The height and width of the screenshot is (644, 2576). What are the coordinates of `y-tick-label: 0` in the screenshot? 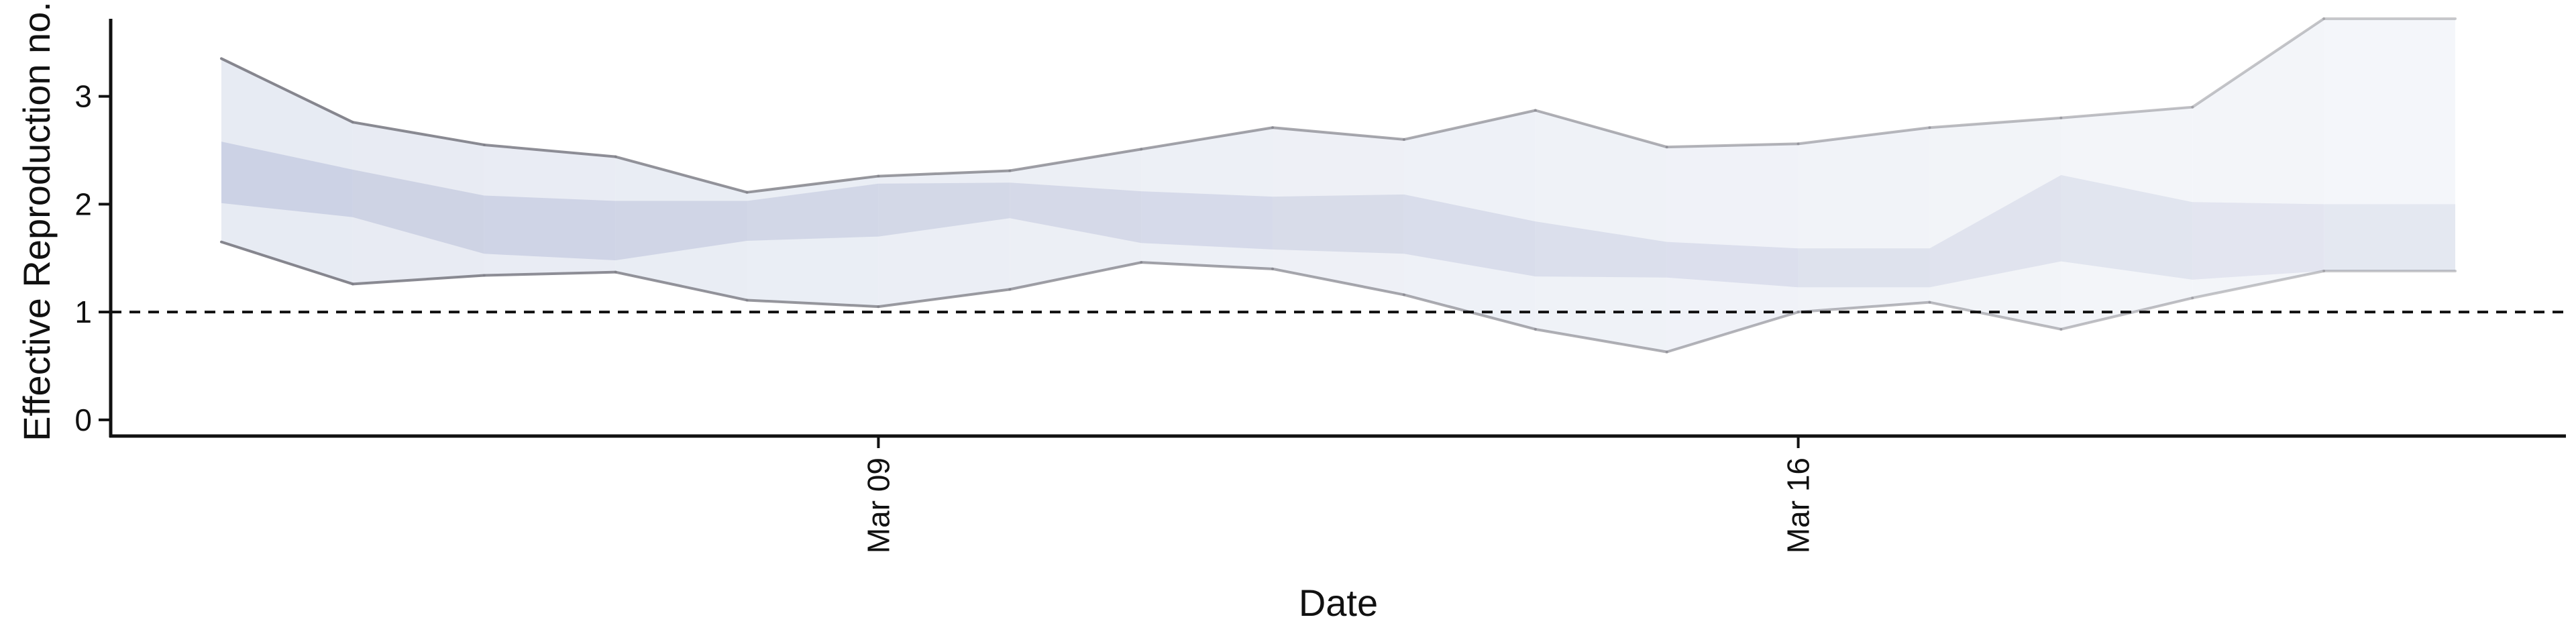 It's located at (83, 419).